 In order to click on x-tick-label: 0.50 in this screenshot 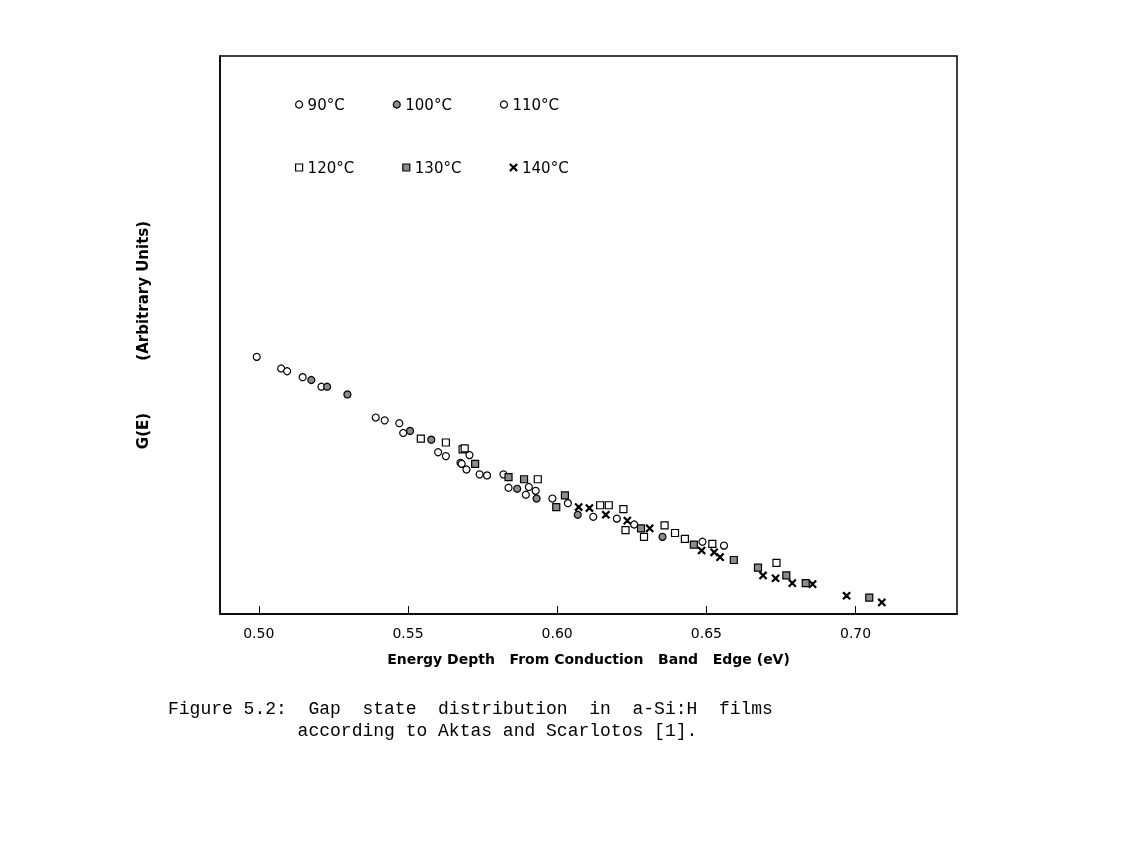, I will do `click(259, 633)`.